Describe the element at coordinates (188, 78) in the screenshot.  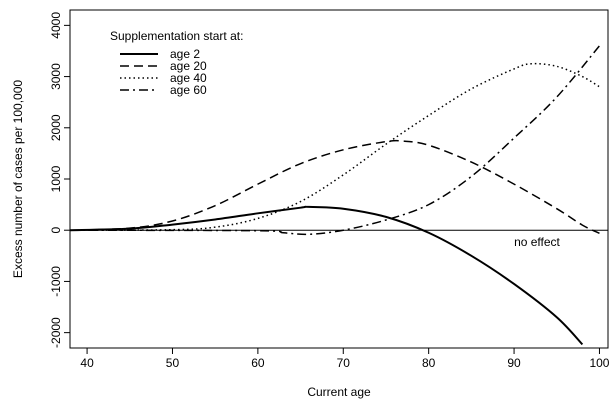
I see `legend-label-age-40: age 40` at that location.